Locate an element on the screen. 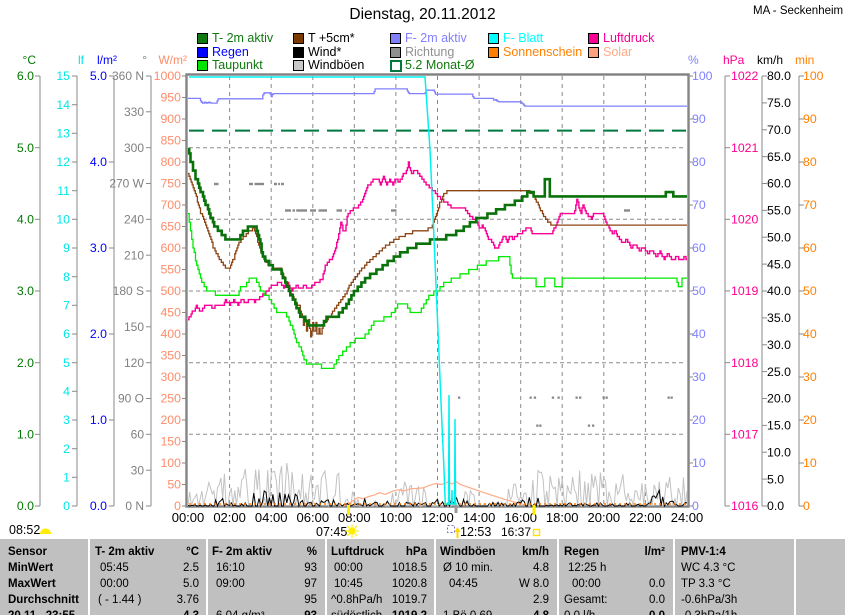 The image size is (845, 615). svg-text: 07:45 is located at coordinates (331, 532).